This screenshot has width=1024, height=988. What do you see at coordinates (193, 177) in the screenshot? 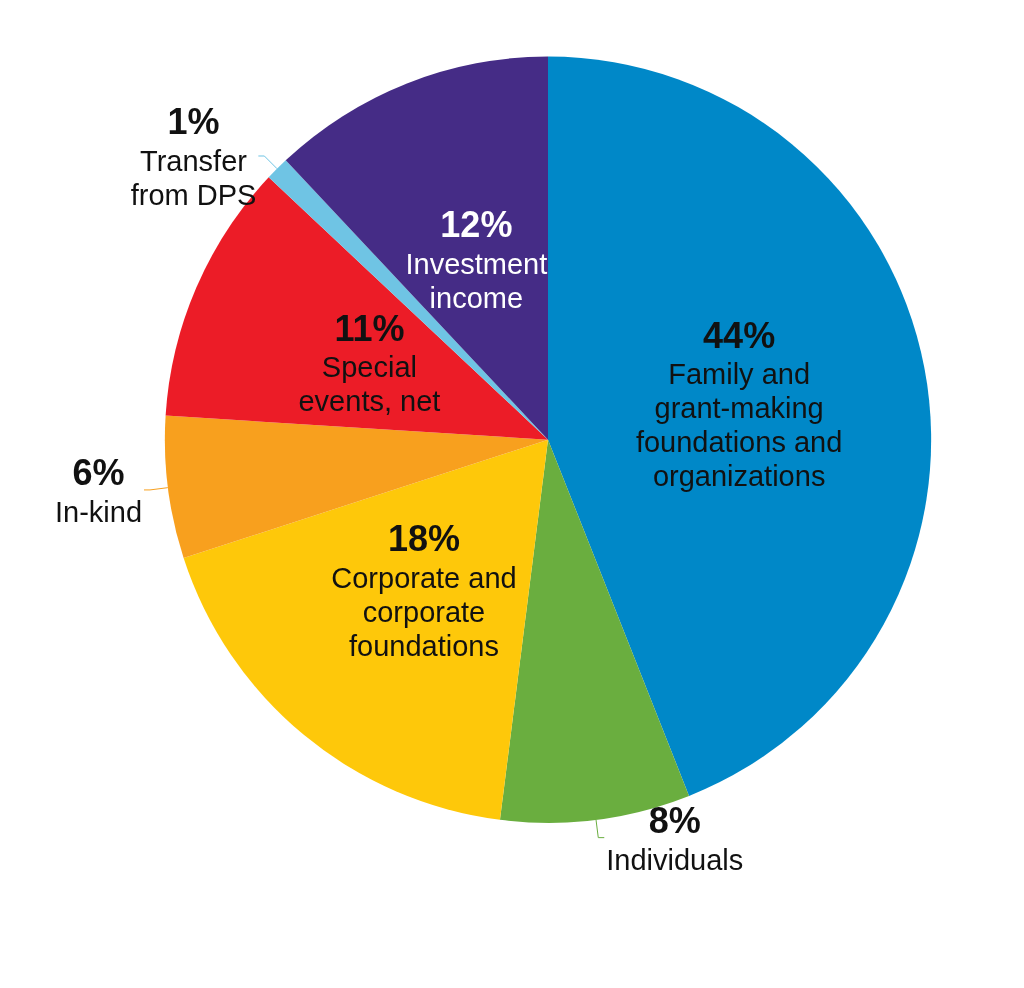
I see `slice-label: Transfer from DPS` at bounding box center [193, 177].